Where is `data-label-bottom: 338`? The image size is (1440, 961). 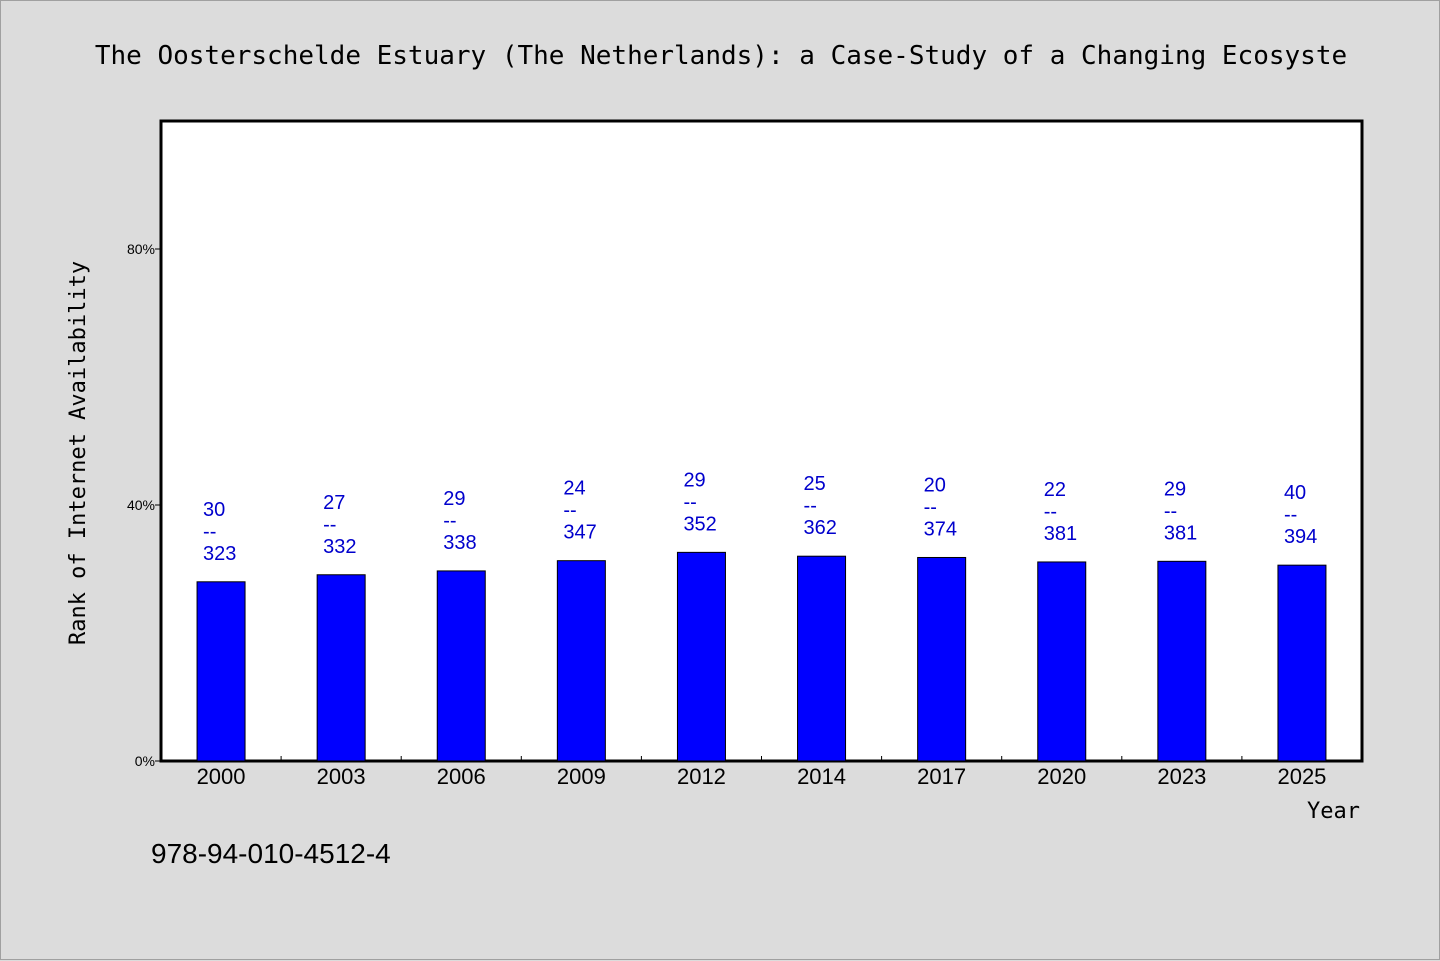 data-label-bottom: 338 is located at coordinates (459, 543).